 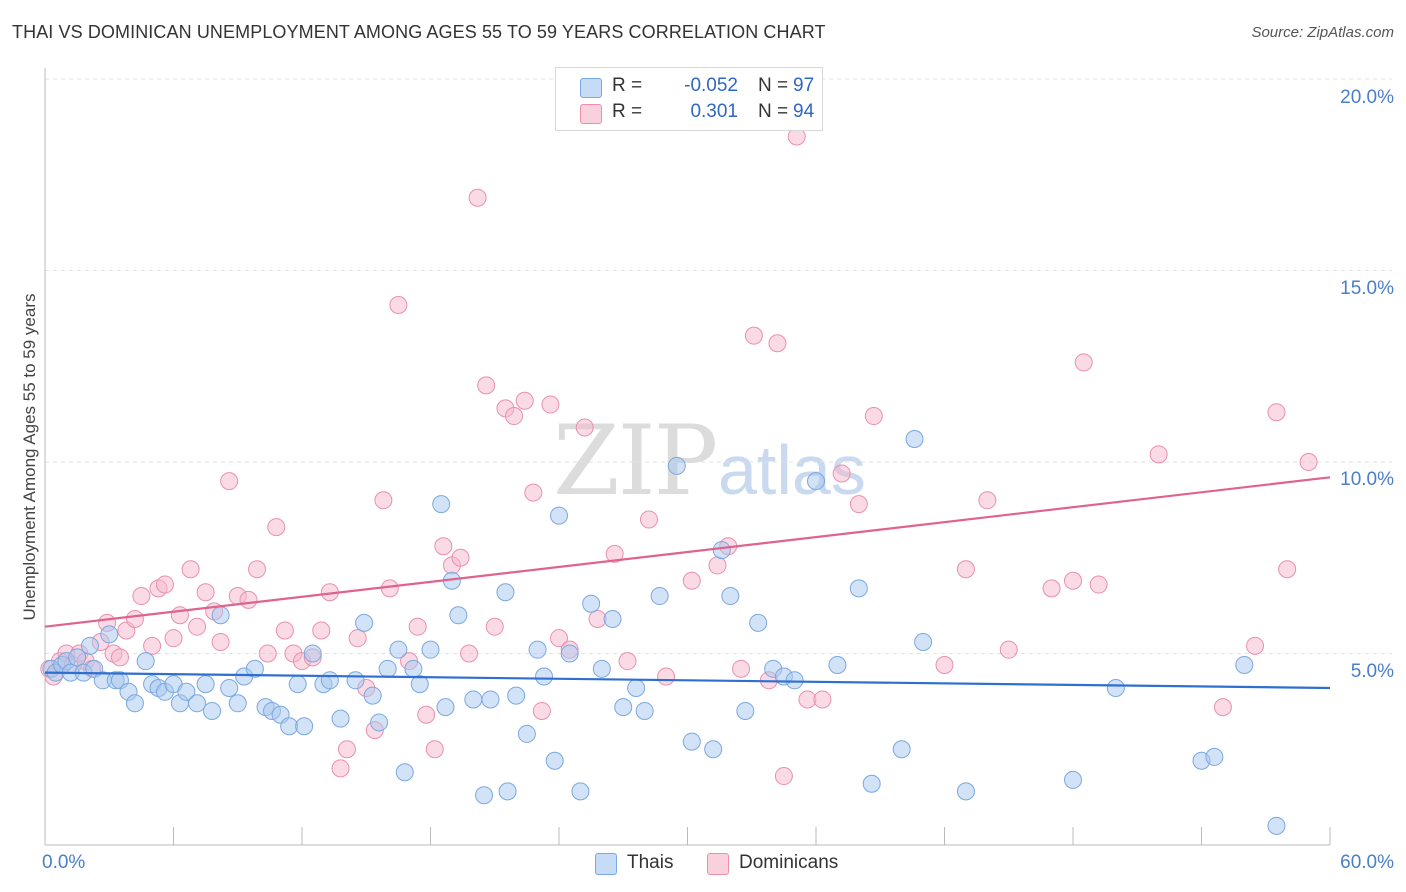 What do you see at coordinates (1372, 671) in the screenshot?
I see `y-tick-label-5: 5.0%` at bounding box center [1372, 671].